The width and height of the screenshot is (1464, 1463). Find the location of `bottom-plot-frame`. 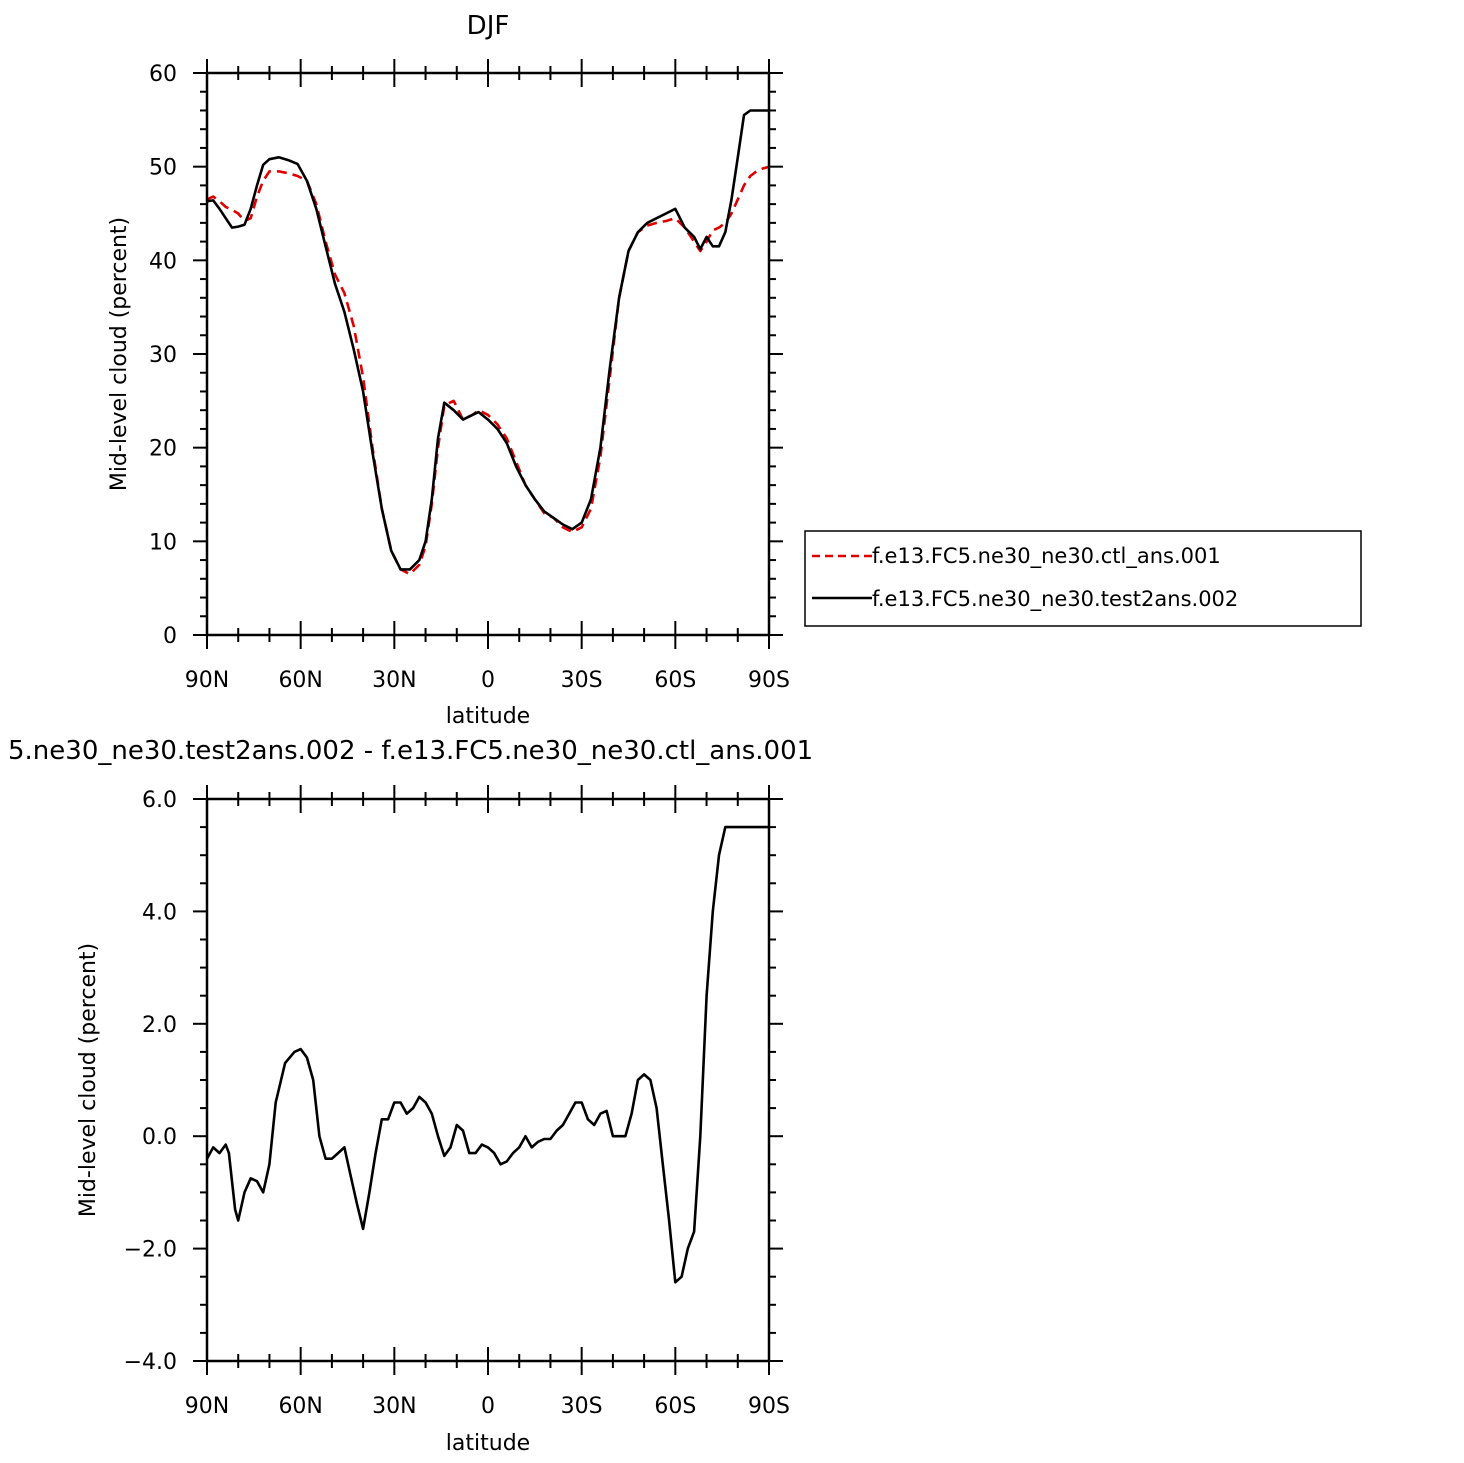

bottom-plot-frame is located at coordinates (488, 1080).